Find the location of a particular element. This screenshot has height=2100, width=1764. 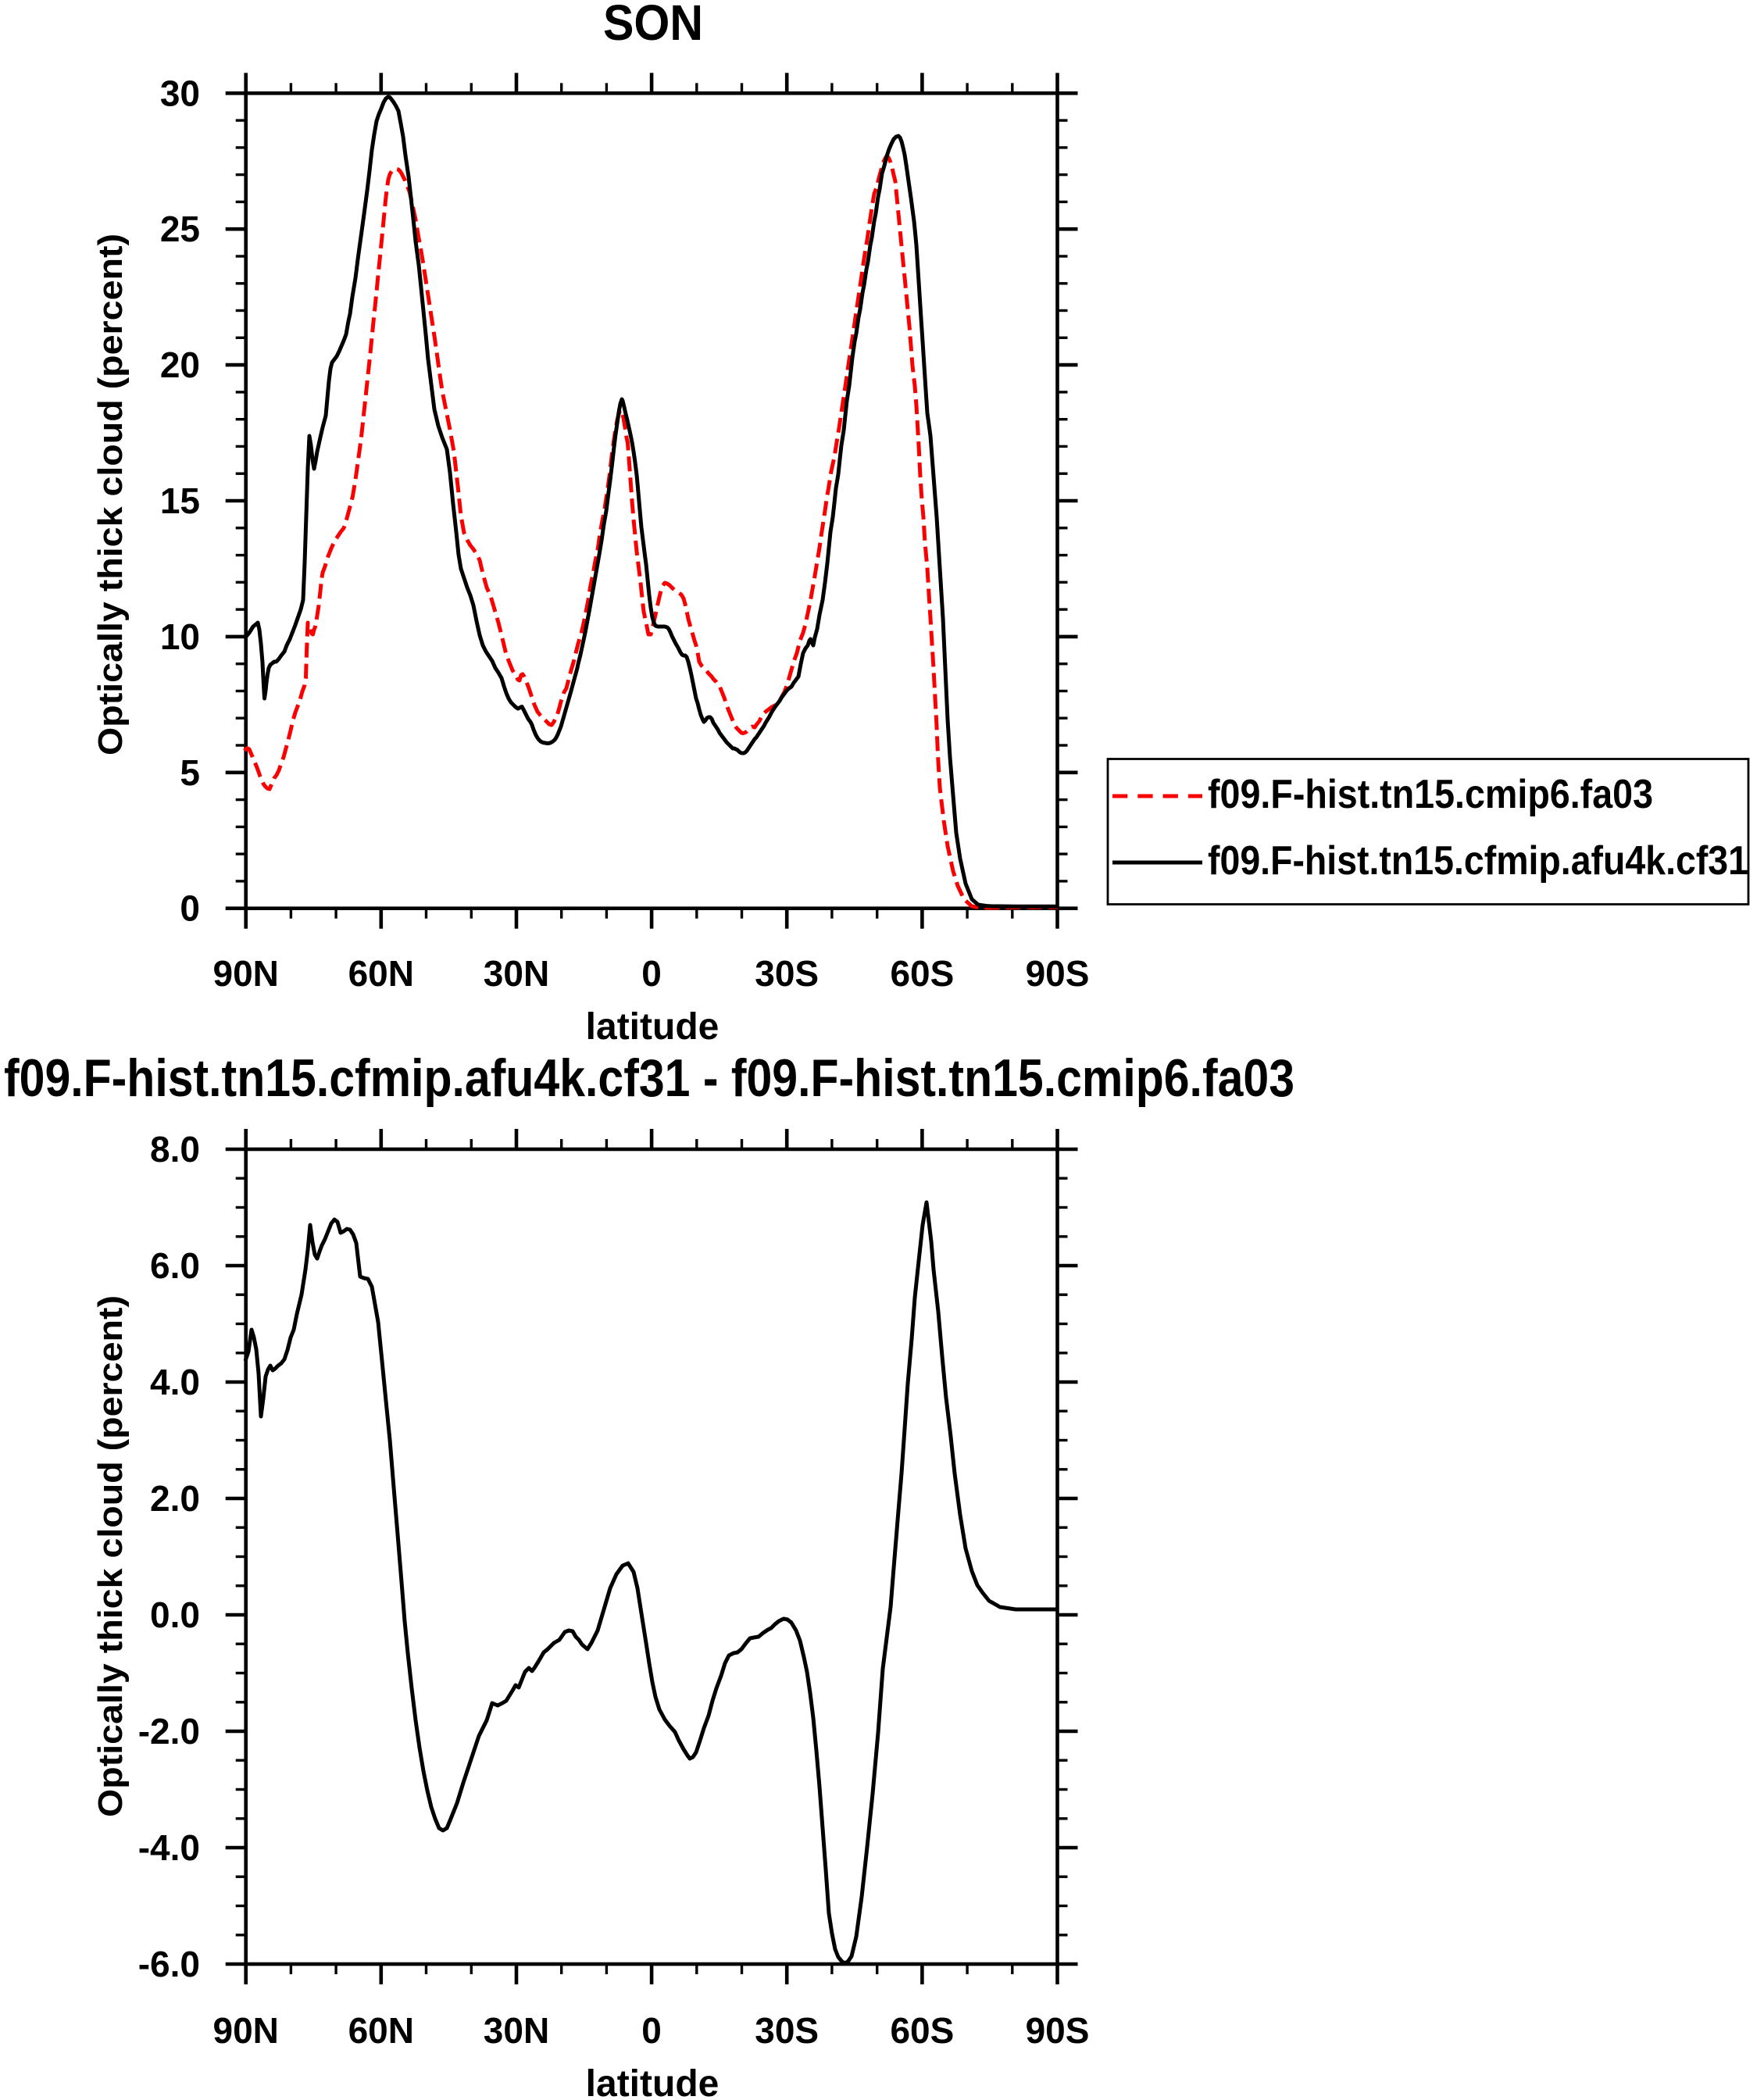

svg-text: 2.0 is located at coordinates (175, 1498).